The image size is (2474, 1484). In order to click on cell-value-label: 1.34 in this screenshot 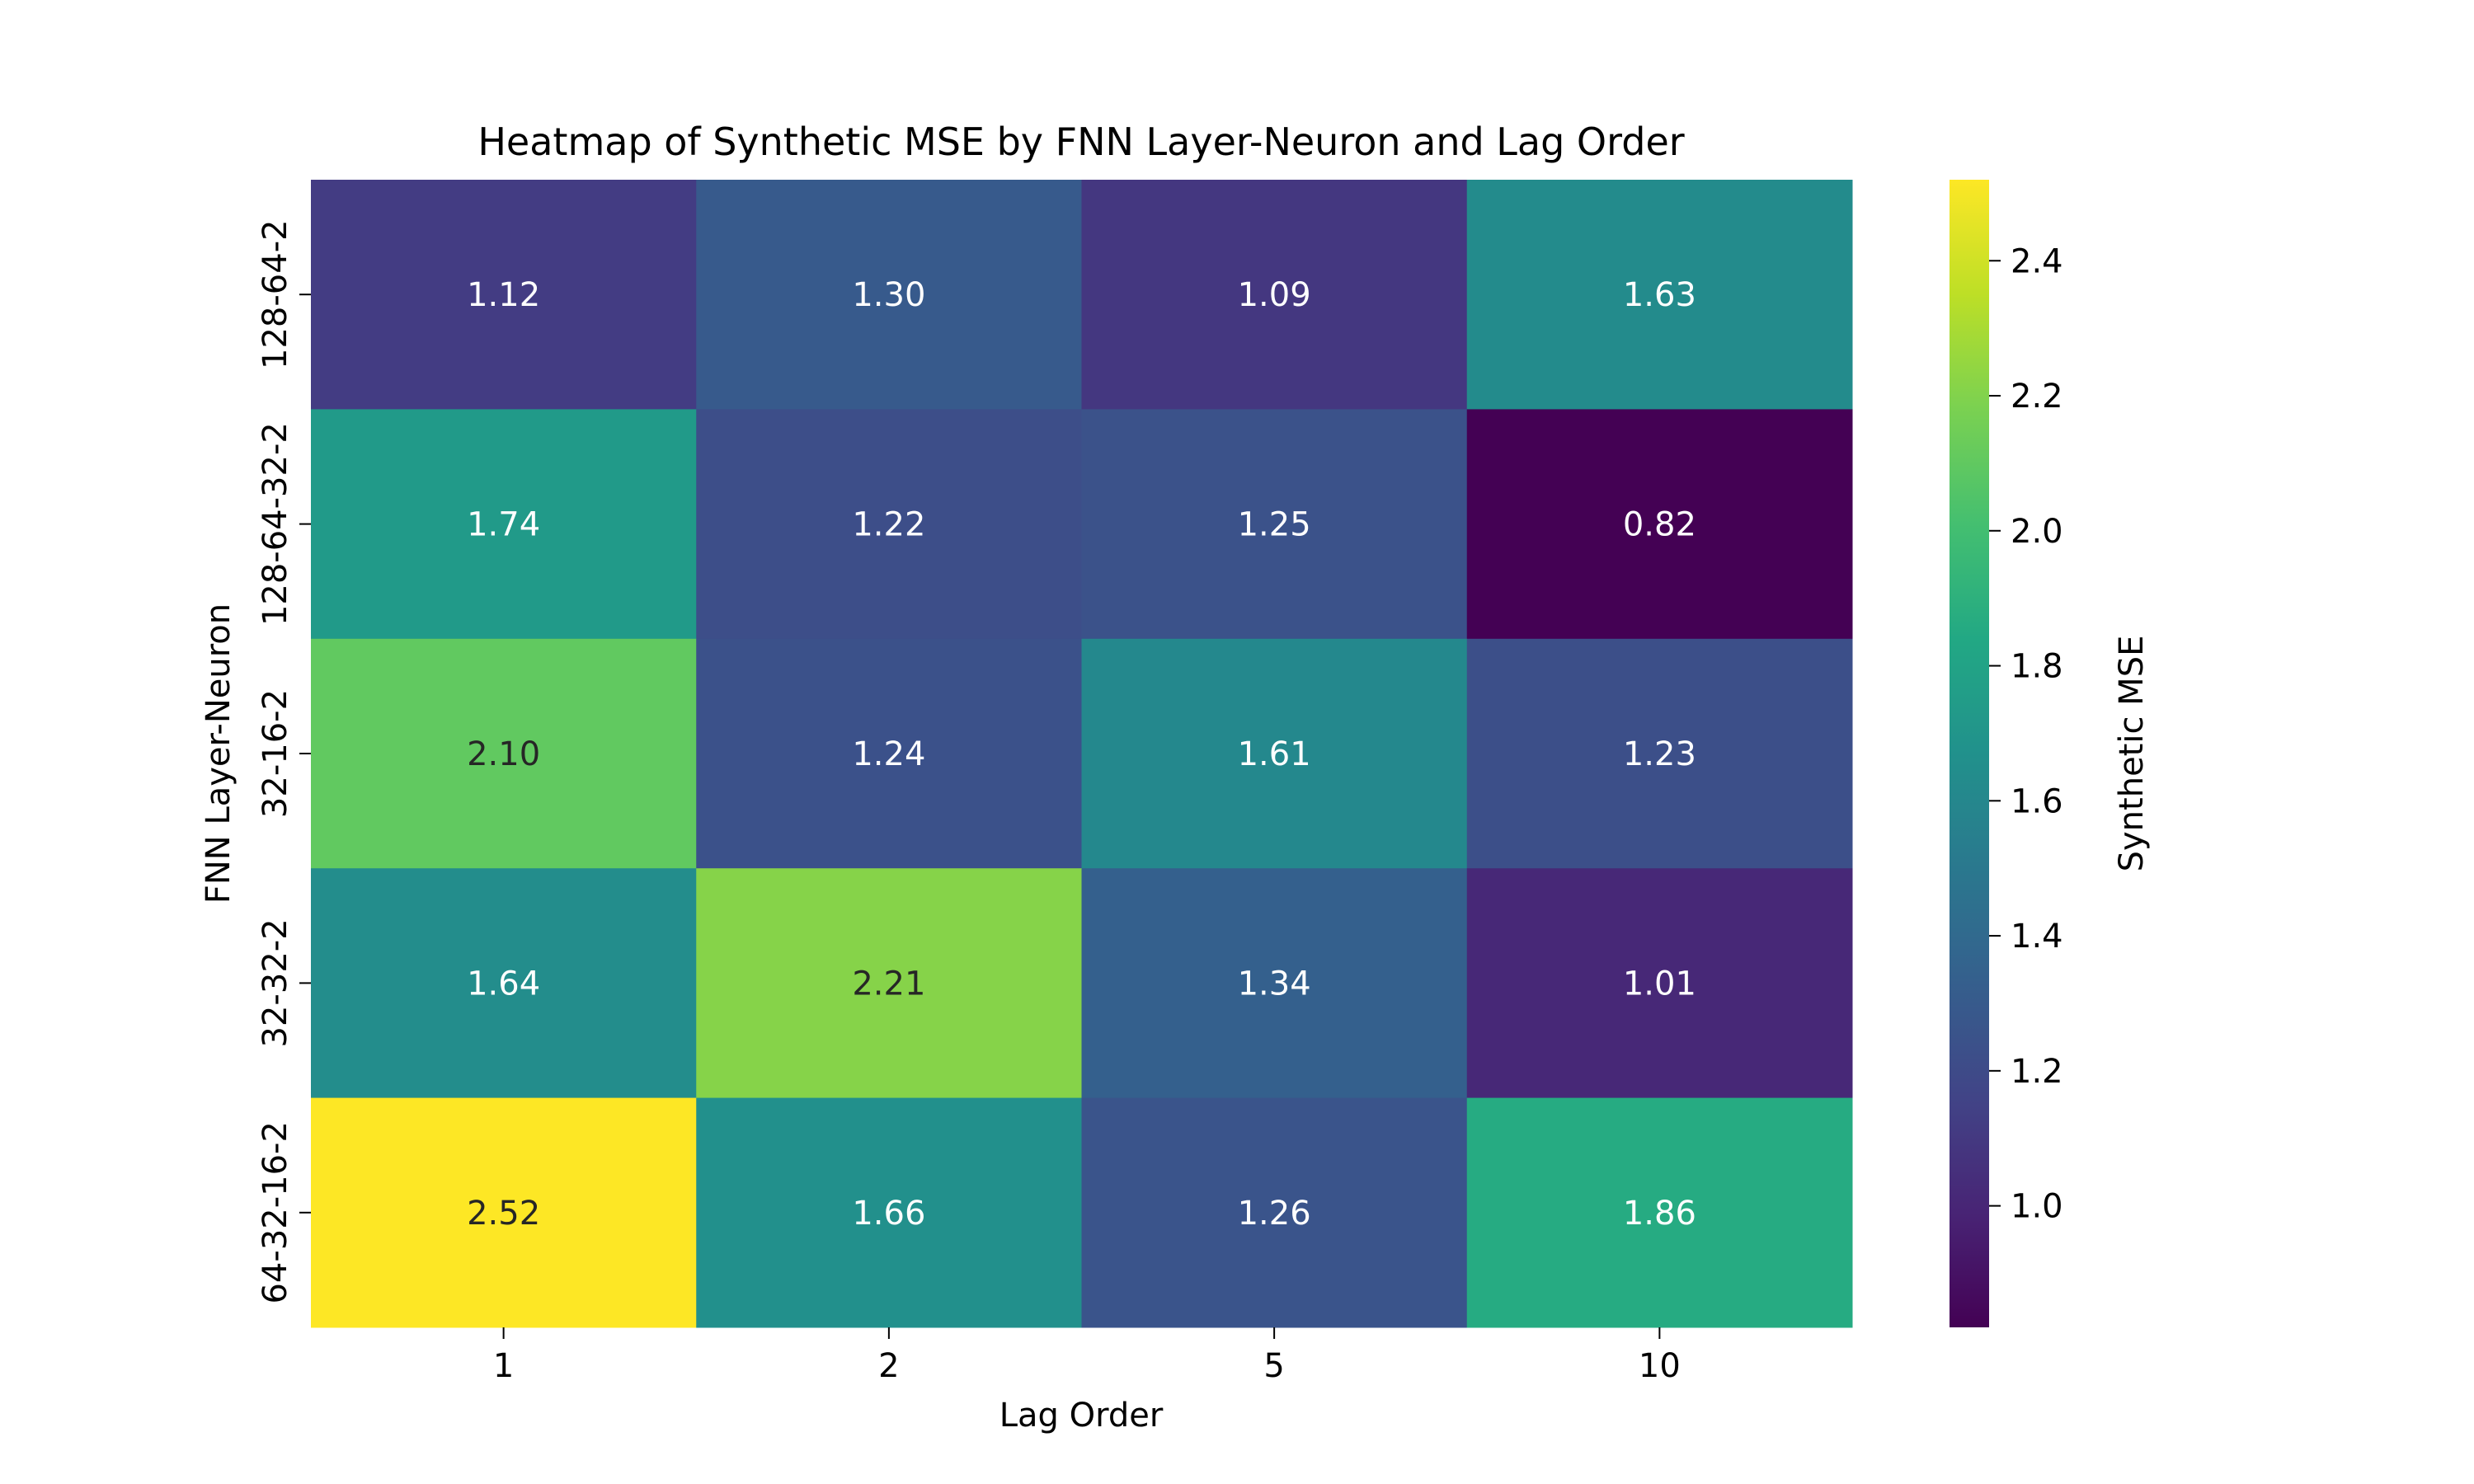, I will do `click(1274, 984)`.